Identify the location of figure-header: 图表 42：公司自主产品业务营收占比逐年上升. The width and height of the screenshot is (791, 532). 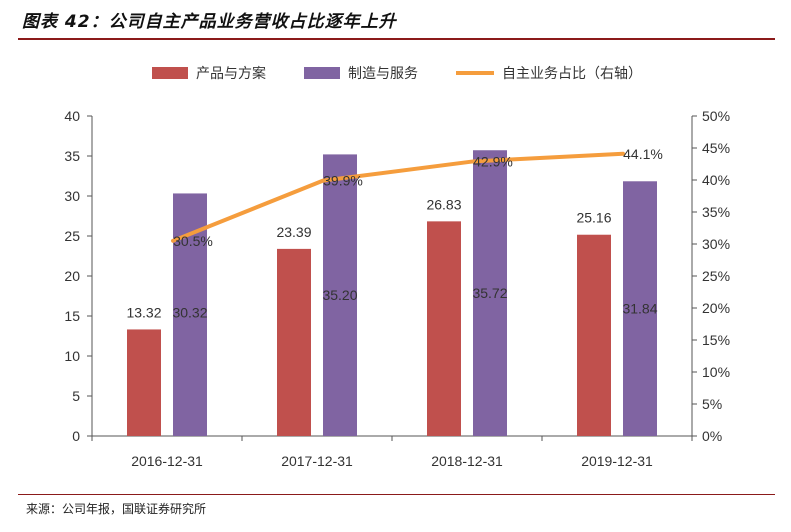
(395, 19).